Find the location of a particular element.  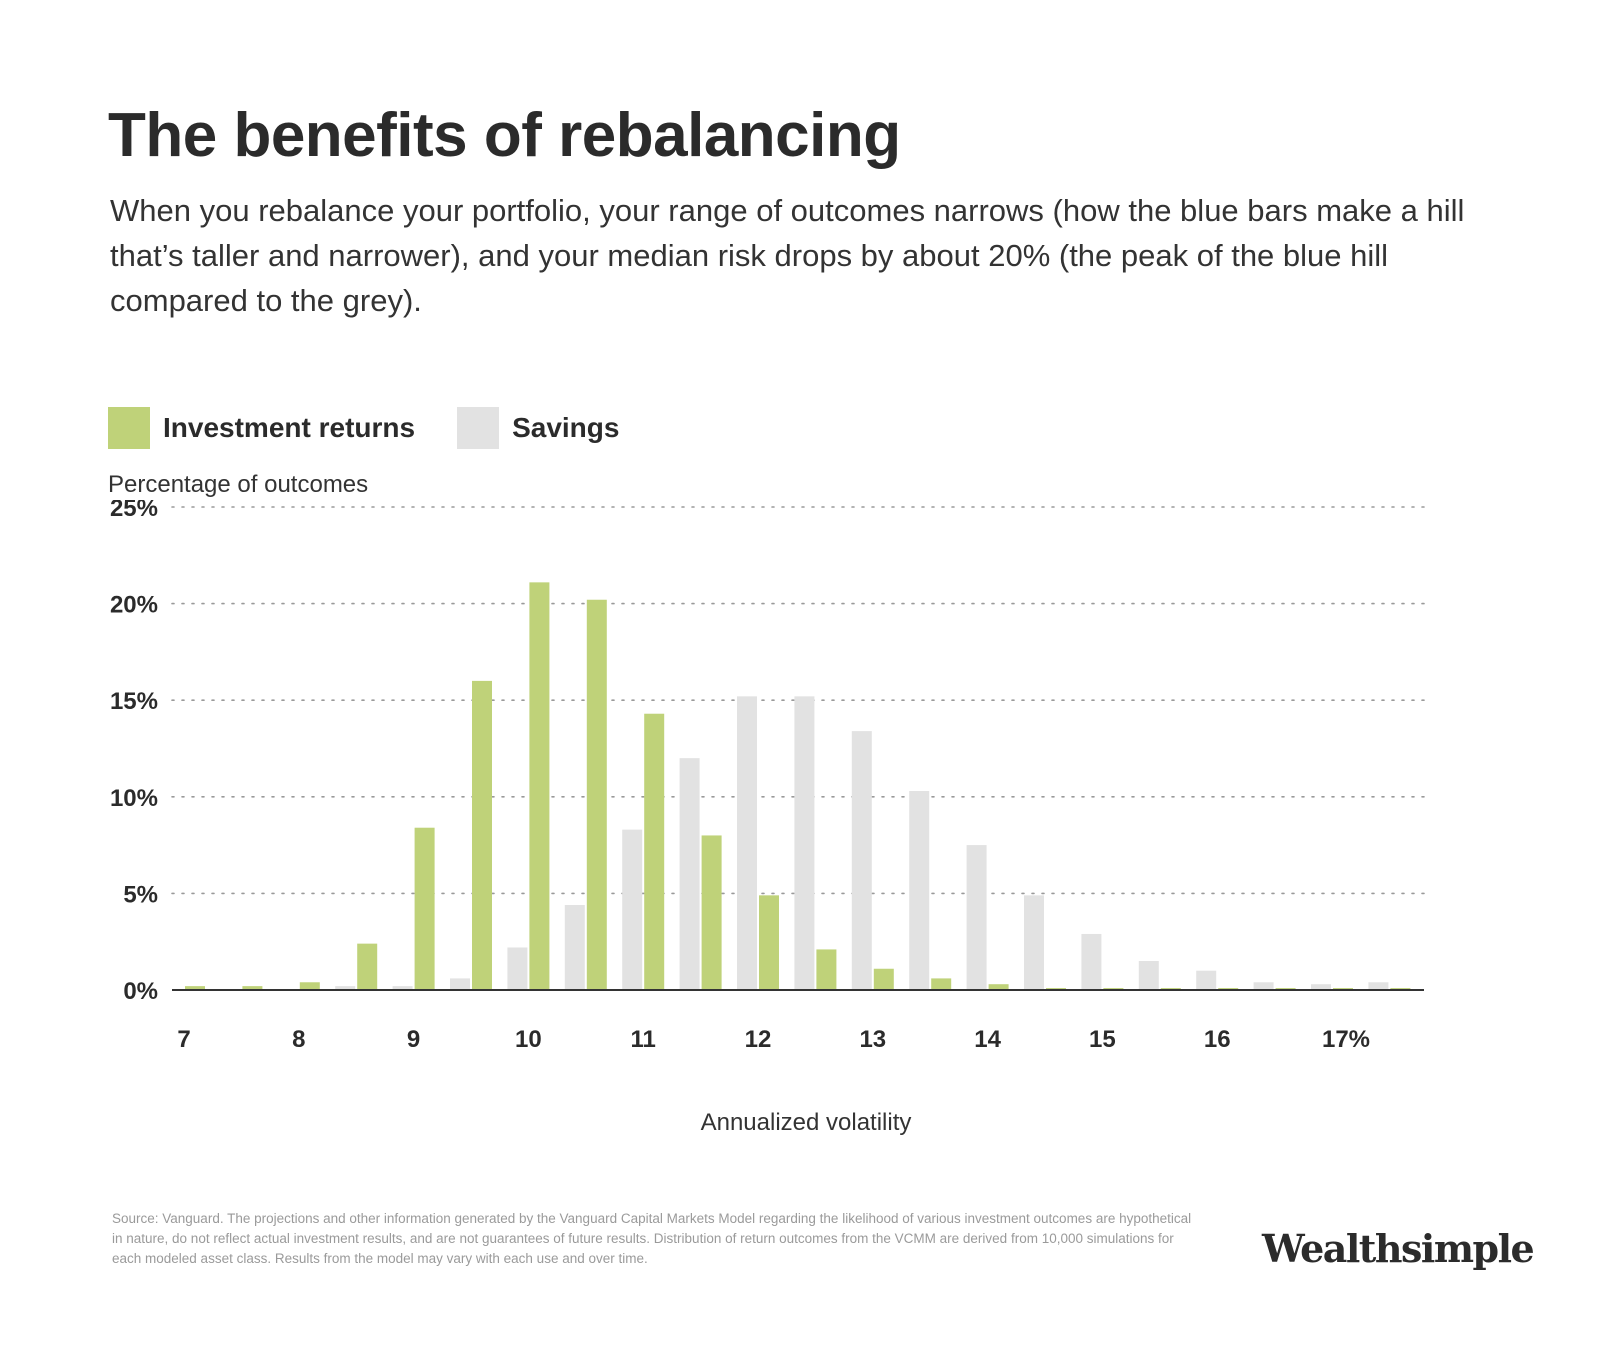

legend-label-investment: Investment returns is located at coordinates (289, 427).